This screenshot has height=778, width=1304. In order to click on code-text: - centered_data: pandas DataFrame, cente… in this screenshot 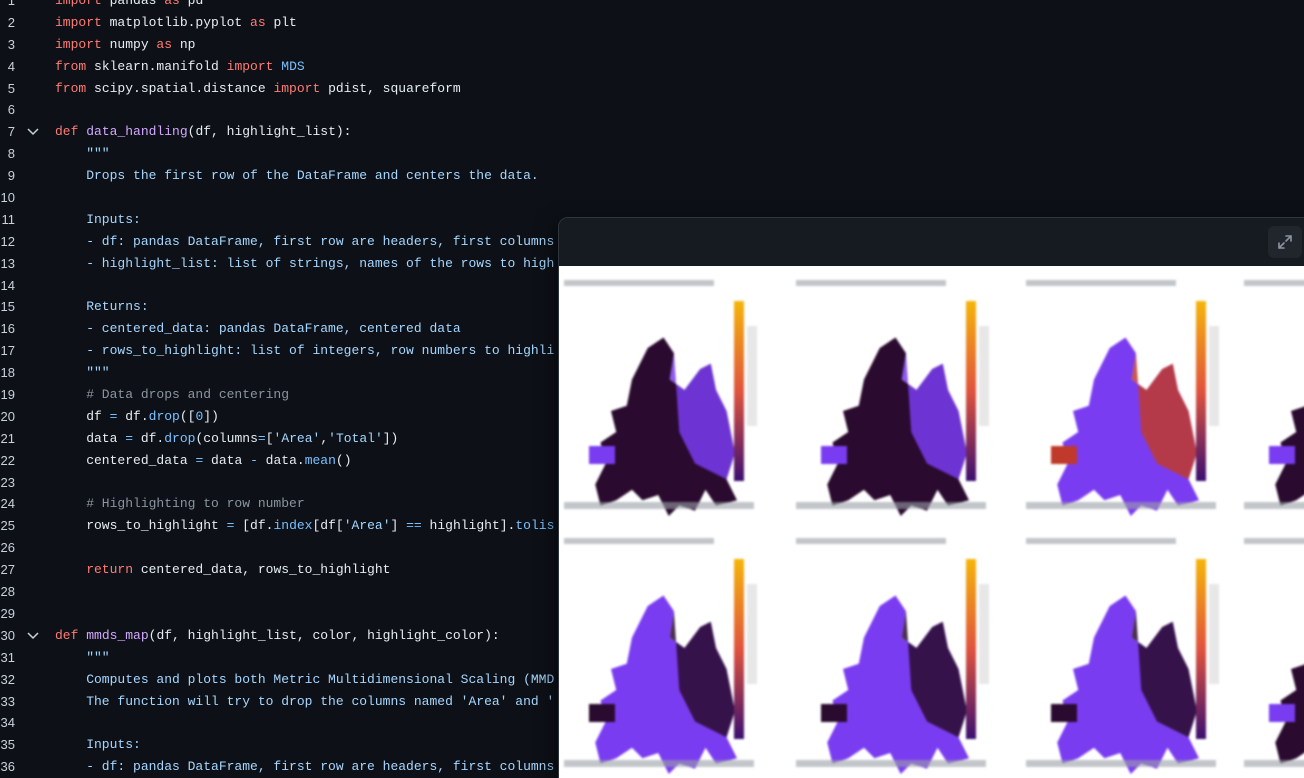, I will do `click(257, 329)`.